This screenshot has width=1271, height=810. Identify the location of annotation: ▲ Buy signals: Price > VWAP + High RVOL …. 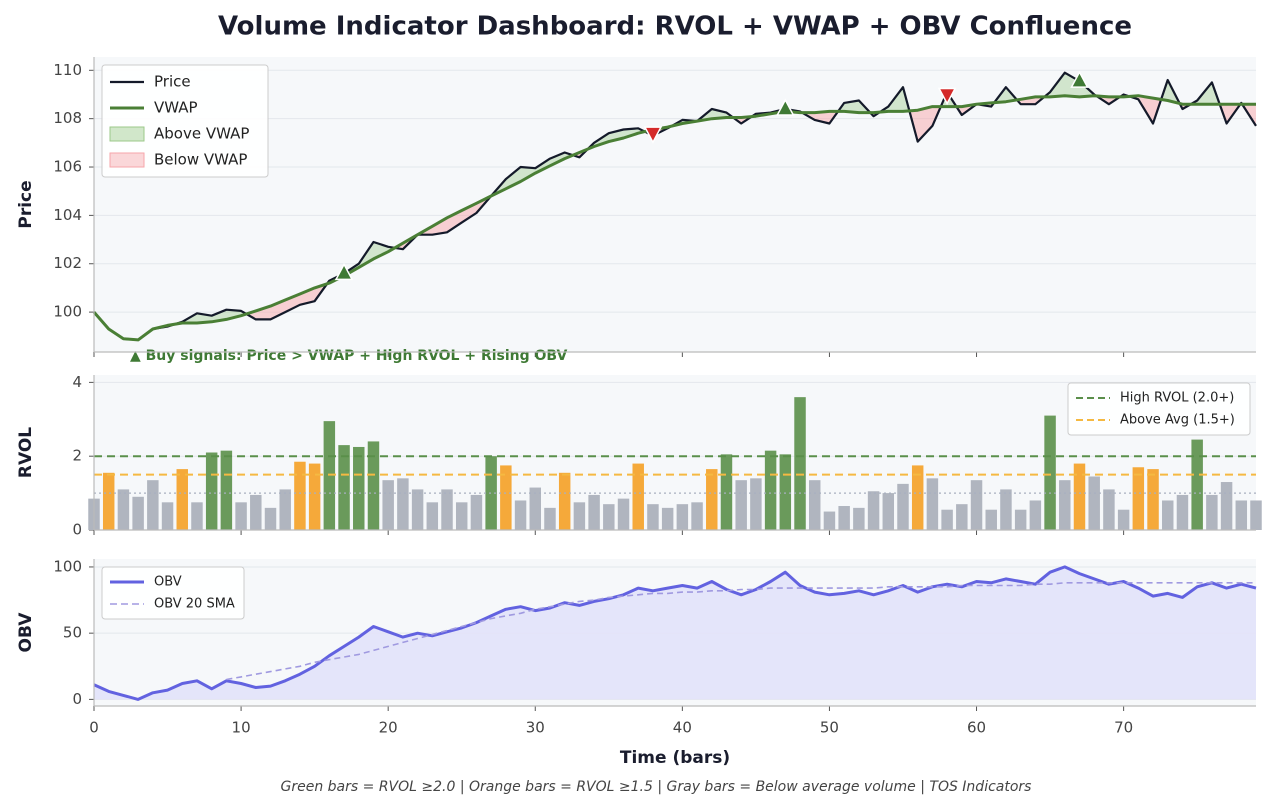
(349, 356).